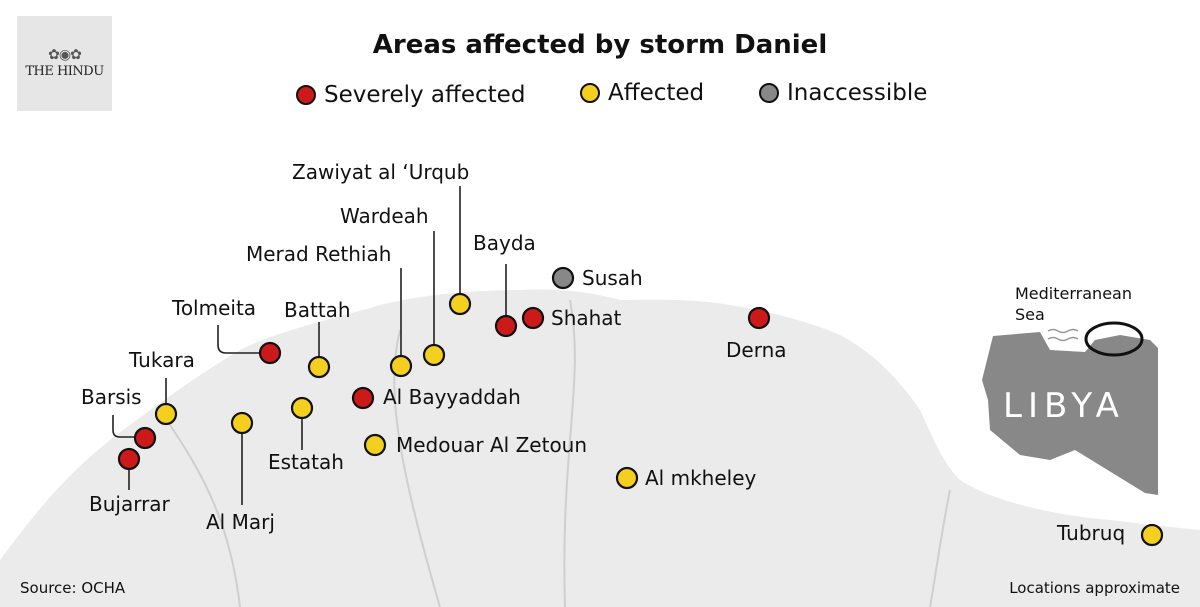 This screenshot has height=607, width=1200. I want to click on label-al-mkheley: Al mkheley, so click(701, 478).